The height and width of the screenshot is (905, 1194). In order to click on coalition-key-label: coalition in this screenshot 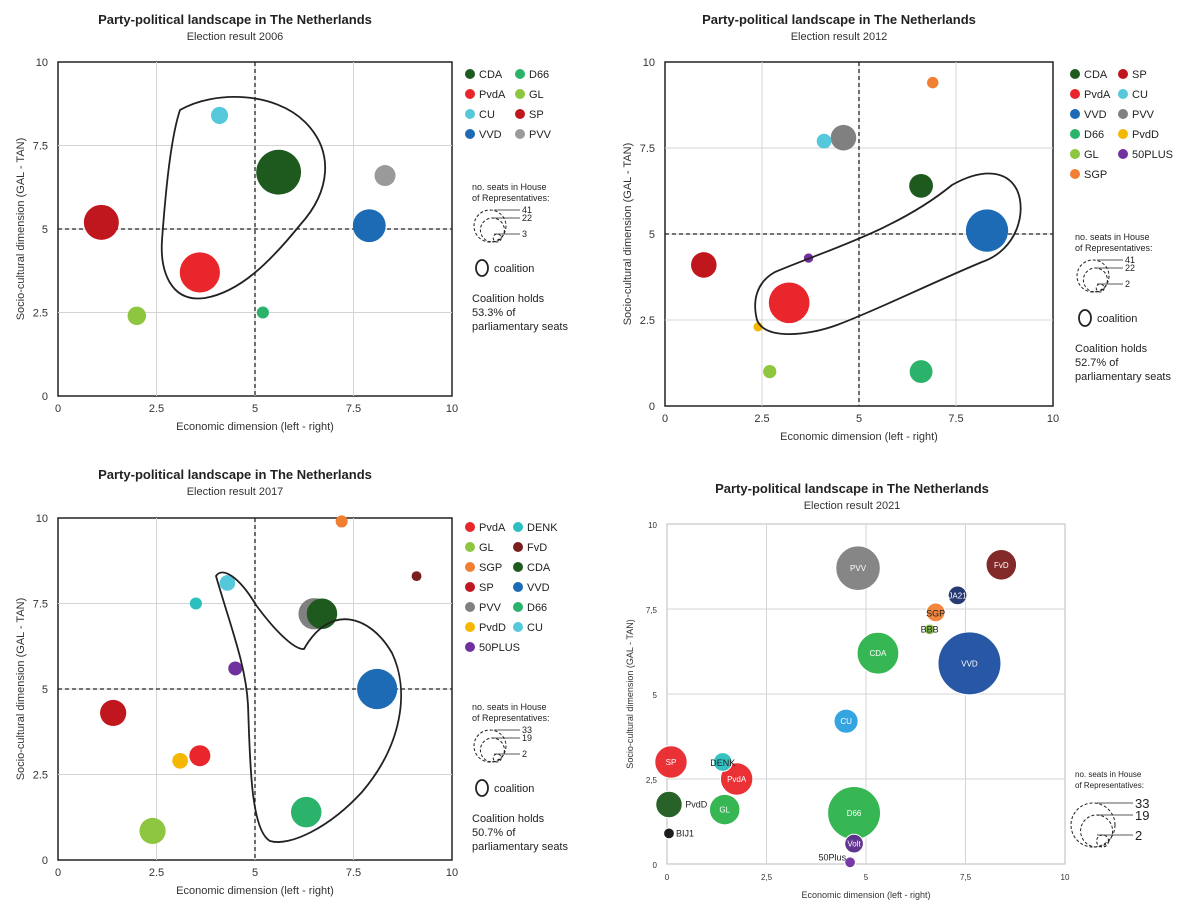, I will do `click(1117, 319)`.